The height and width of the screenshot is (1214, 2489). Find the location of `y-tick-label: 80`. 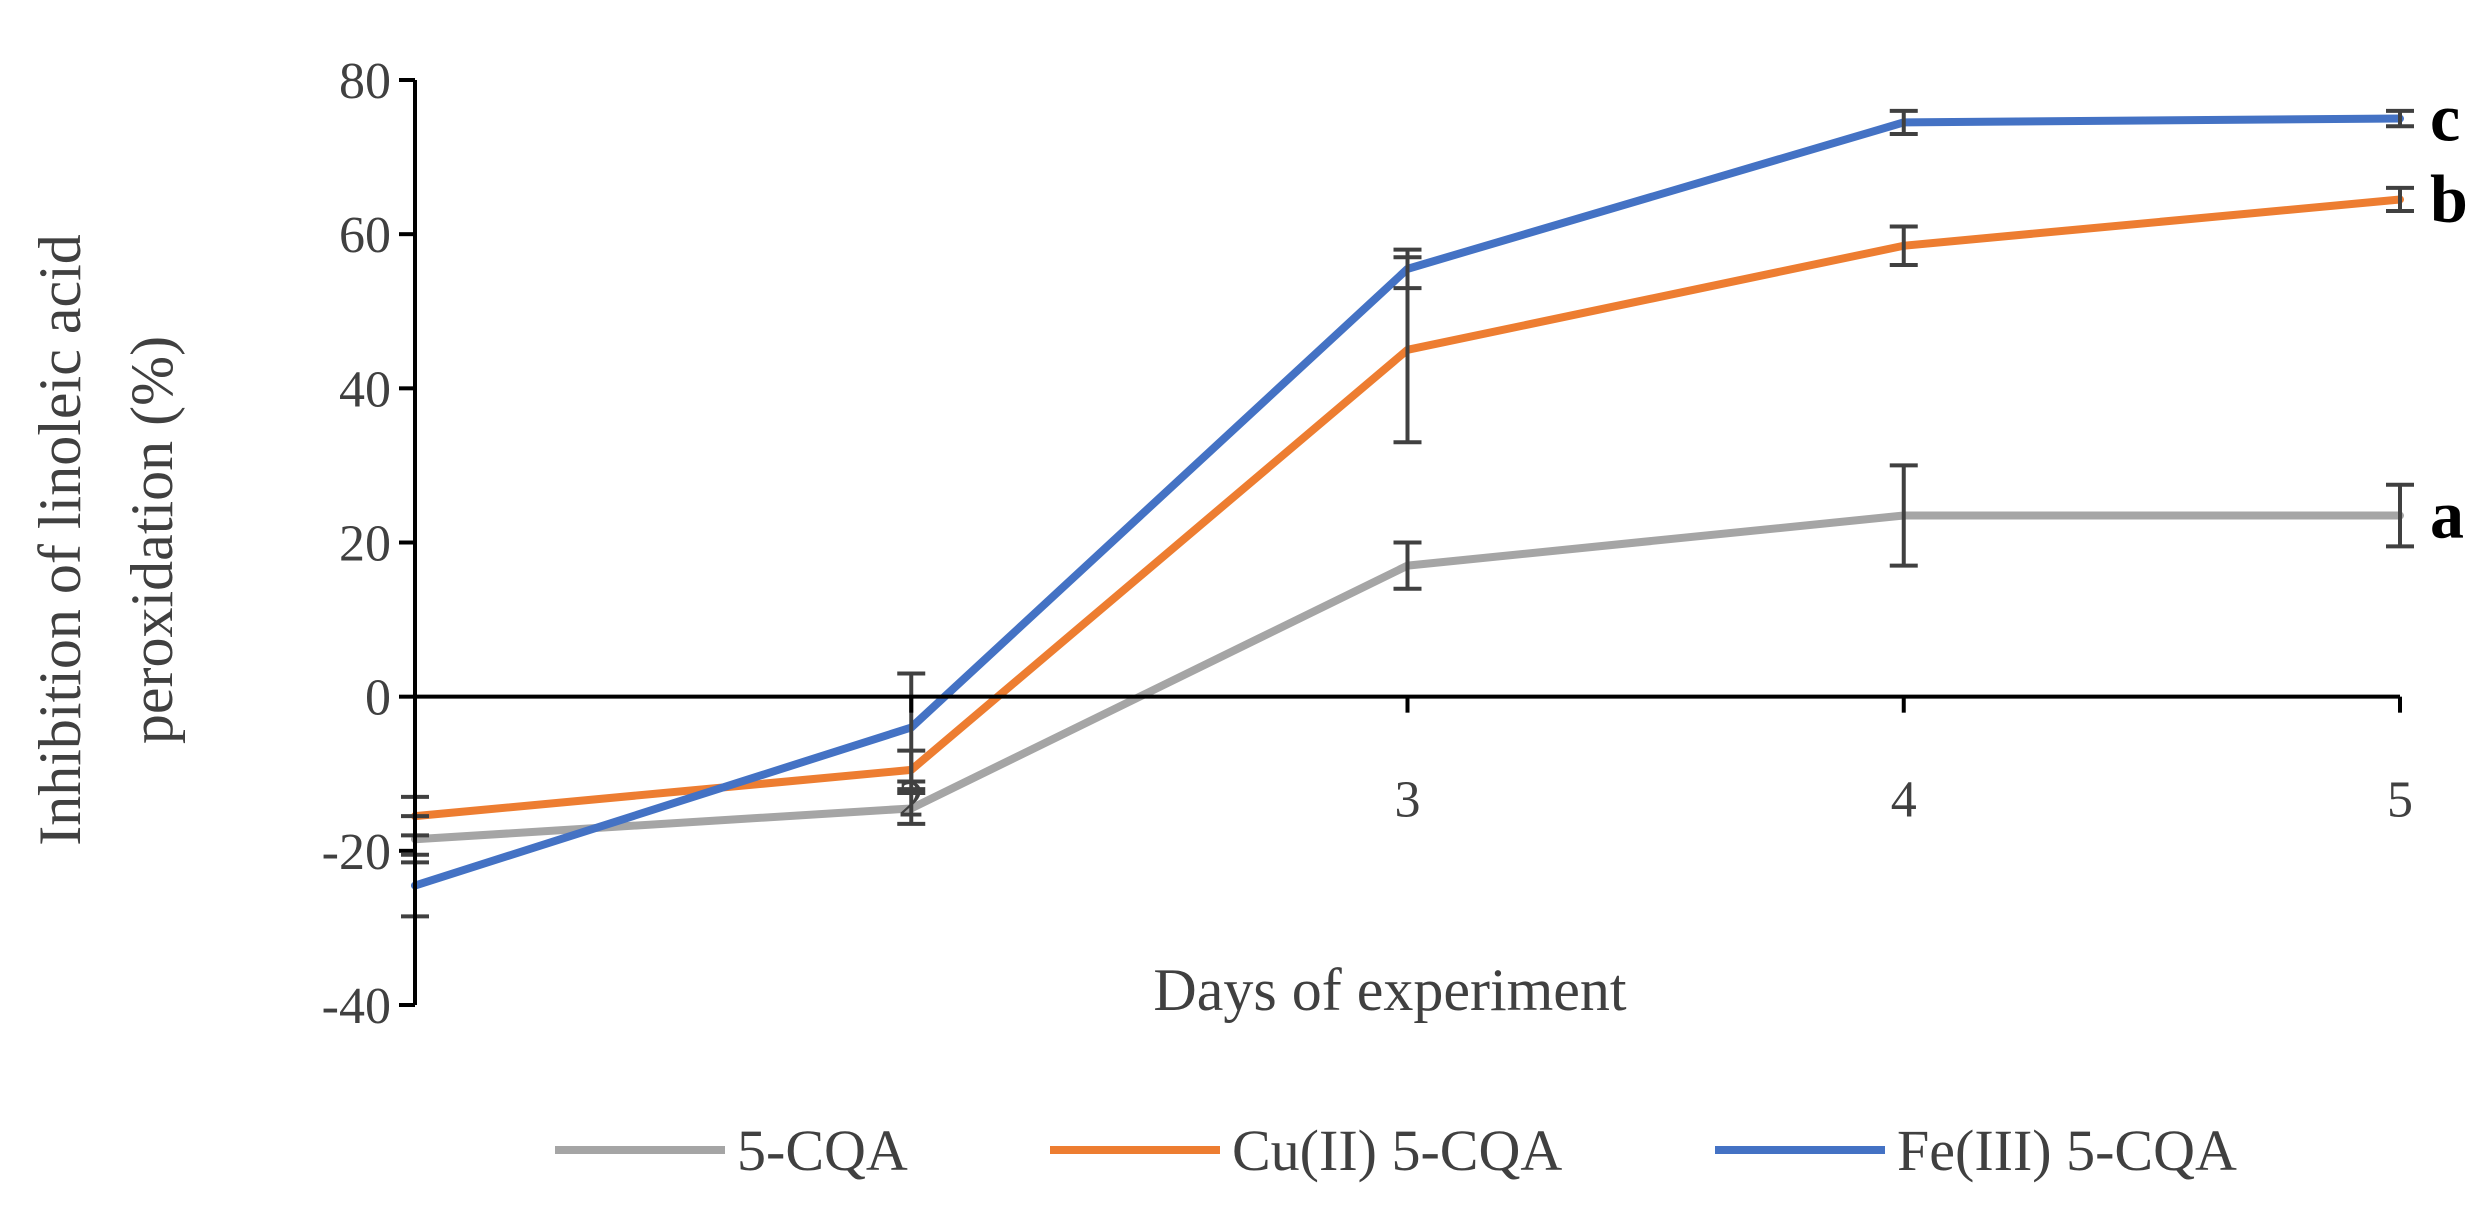

y-tick-label: 80 is located at coordinates (365, 81).